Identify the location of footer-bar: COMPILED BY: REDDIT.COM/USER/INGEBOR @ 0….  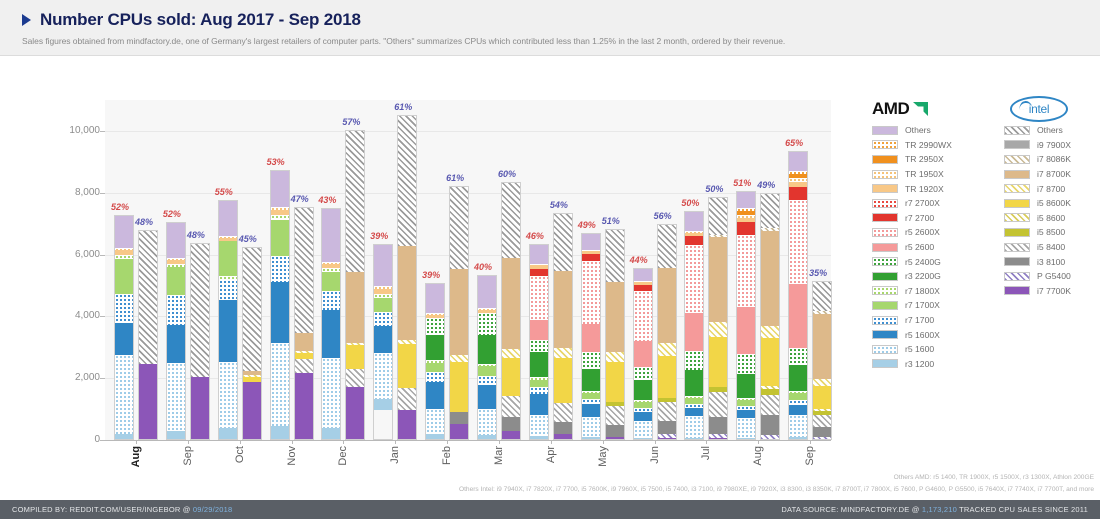
(550, 509).